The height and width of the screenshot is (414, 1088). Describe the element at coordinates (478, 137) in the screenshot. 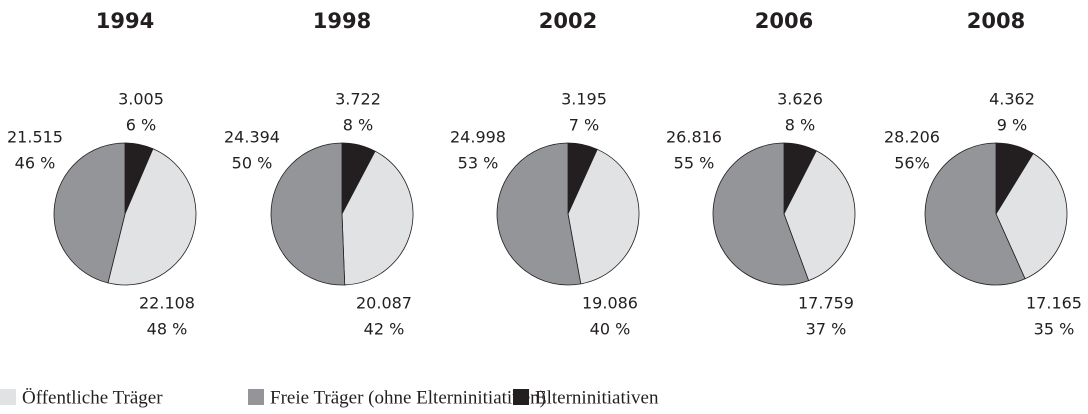

I see `value-label: 24.998` at that location.